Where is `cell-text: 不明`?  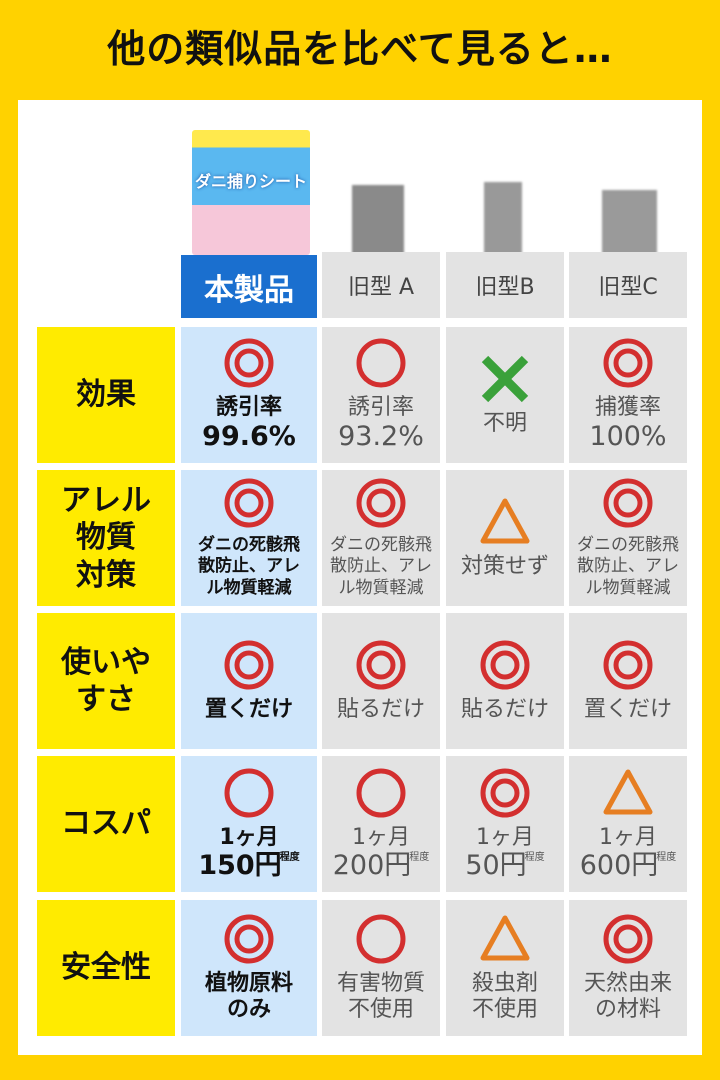 cell-text: 不明 is located at coordinates (504, 423).